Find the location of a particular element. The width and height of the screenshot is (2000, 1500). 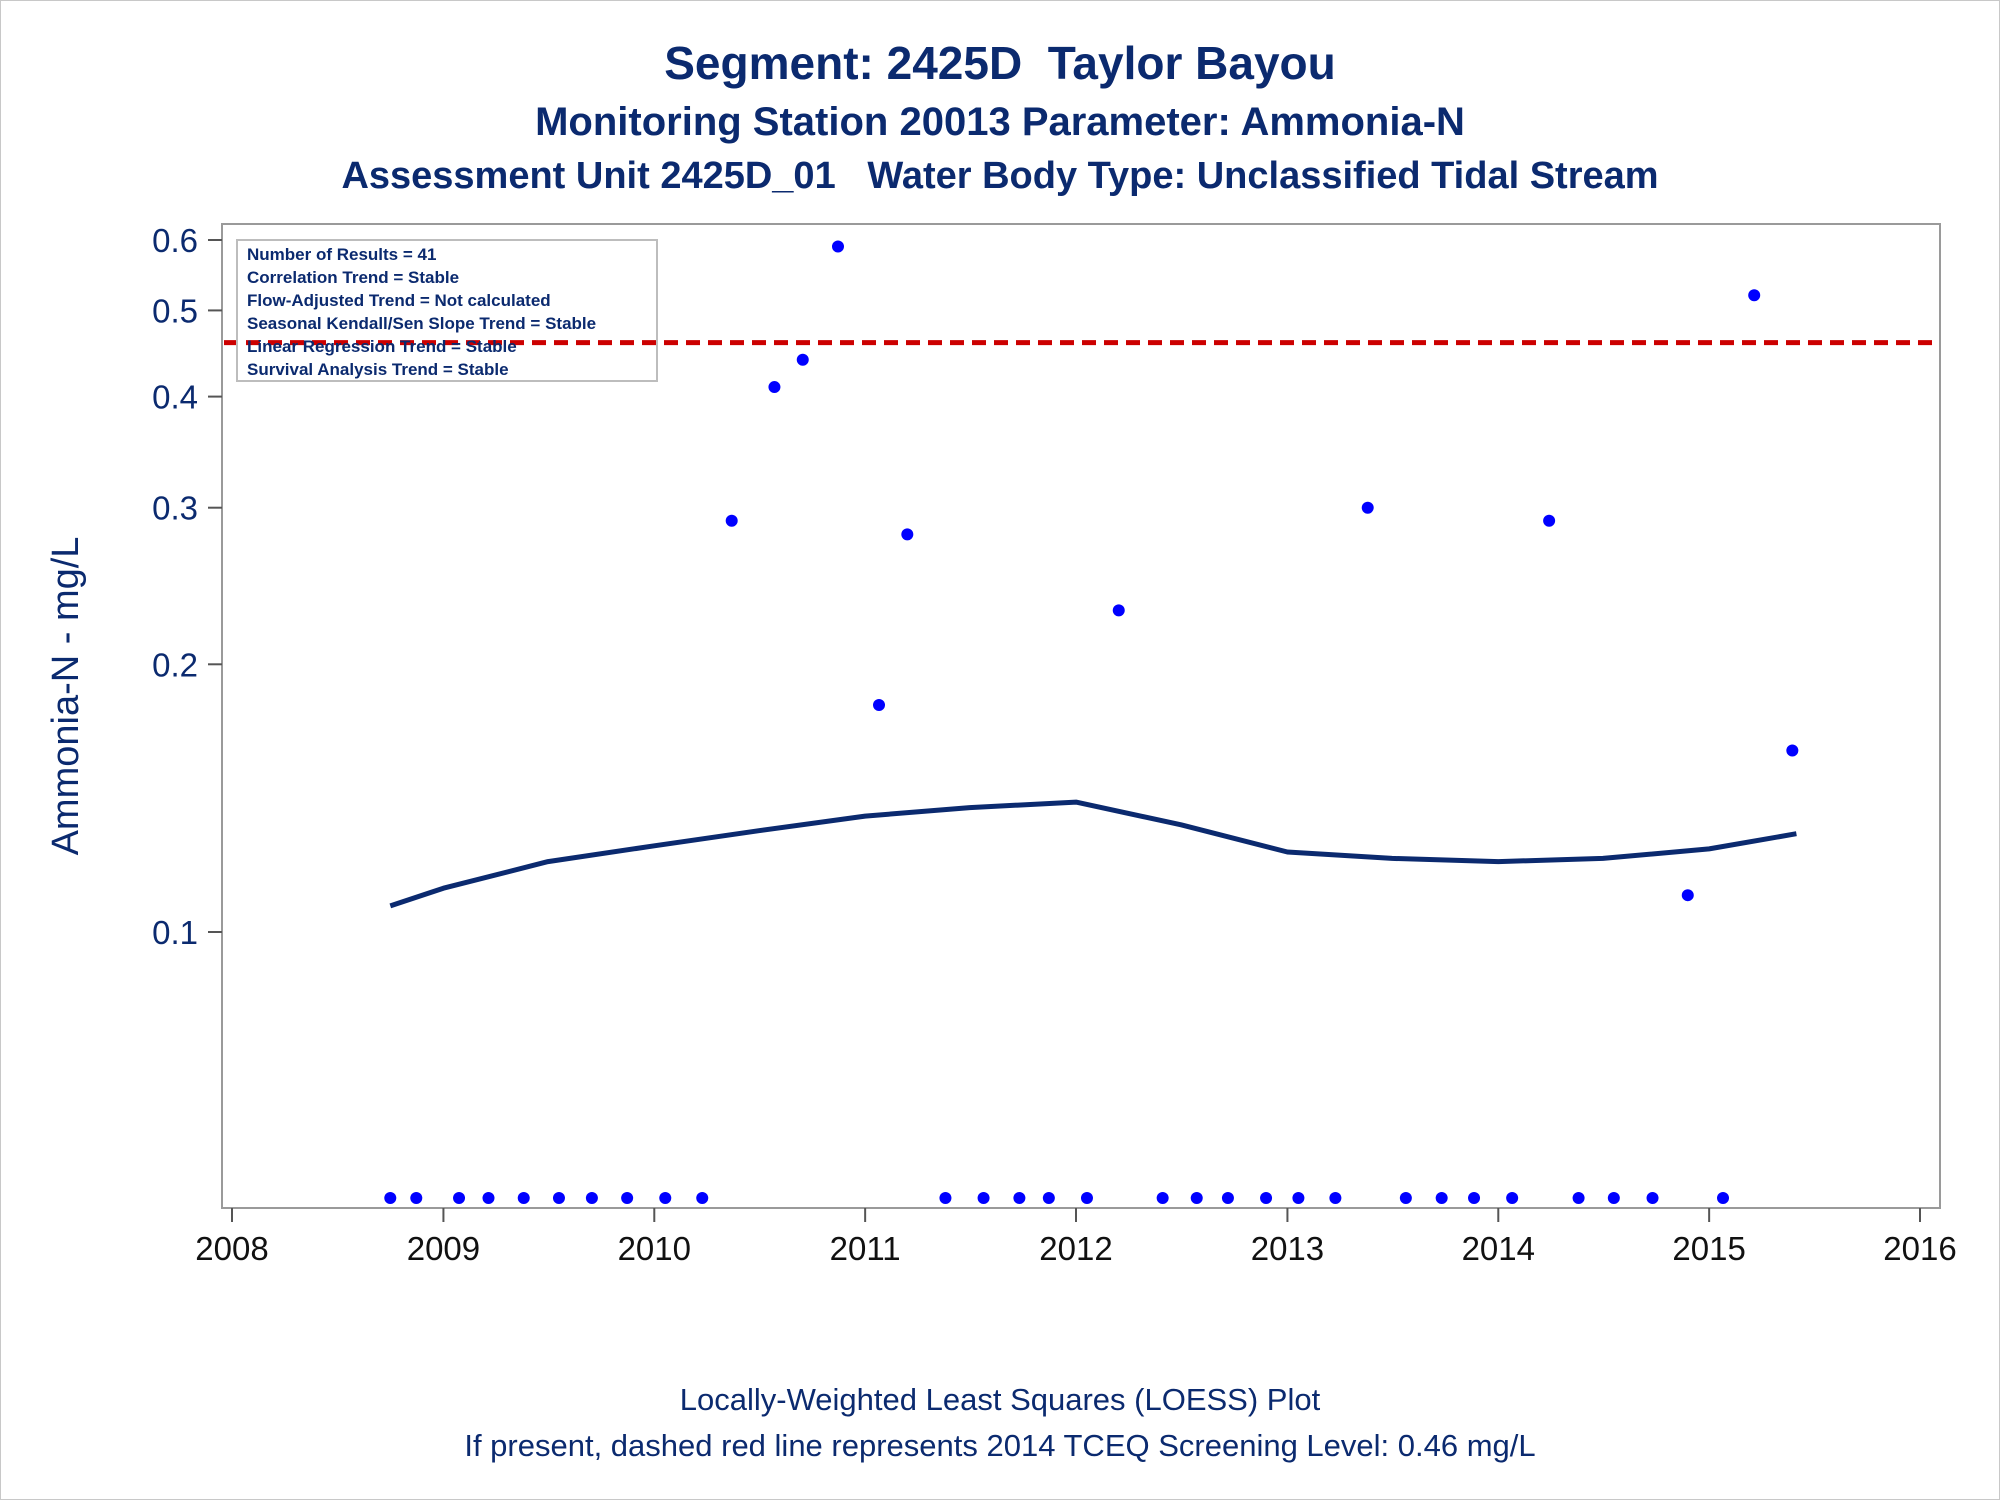

stats-box-line: Linear Regression Trend = Stable is located at coordinates (382, 346).